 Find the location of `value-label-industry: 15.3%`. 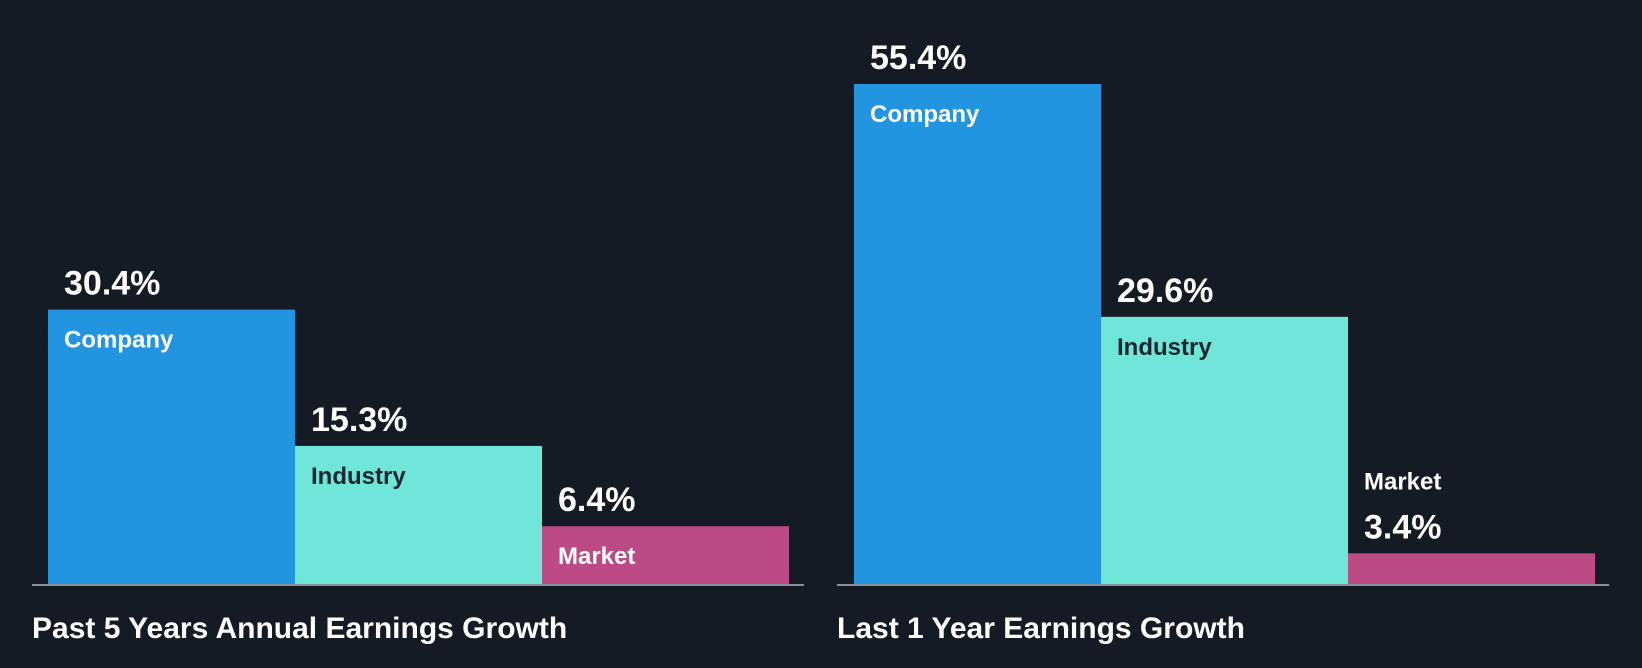

value-label-industry: 15.3% is located at coordinates (359, 420).